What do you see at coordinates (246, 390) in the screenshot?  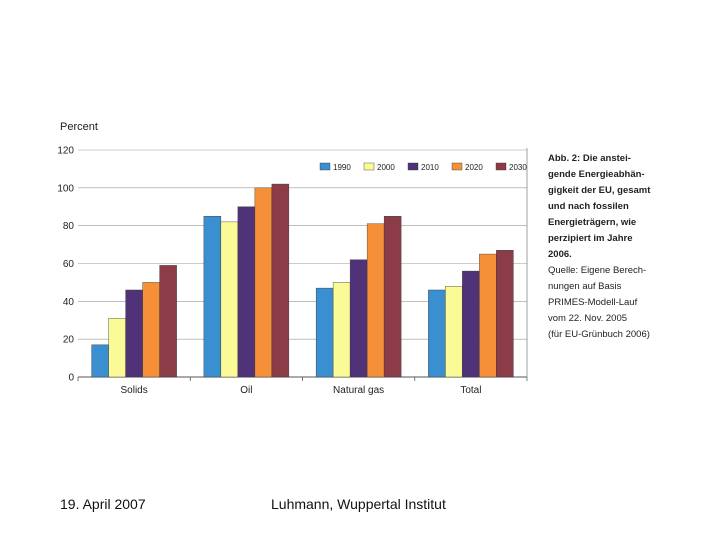 I see `category-label: Oil` at bounding box center [246, 390].